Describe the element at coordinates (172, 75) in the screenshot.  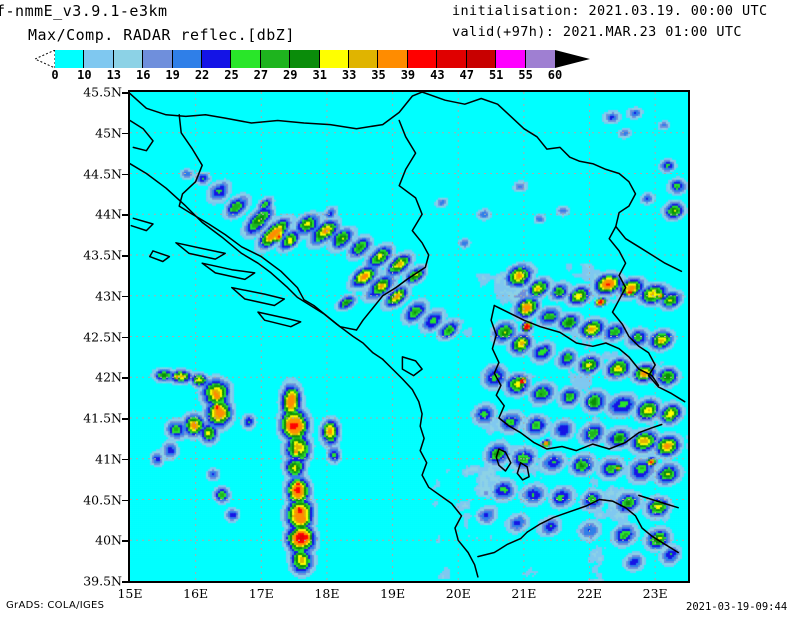
I see `colorbar-tick: 19` at that location.